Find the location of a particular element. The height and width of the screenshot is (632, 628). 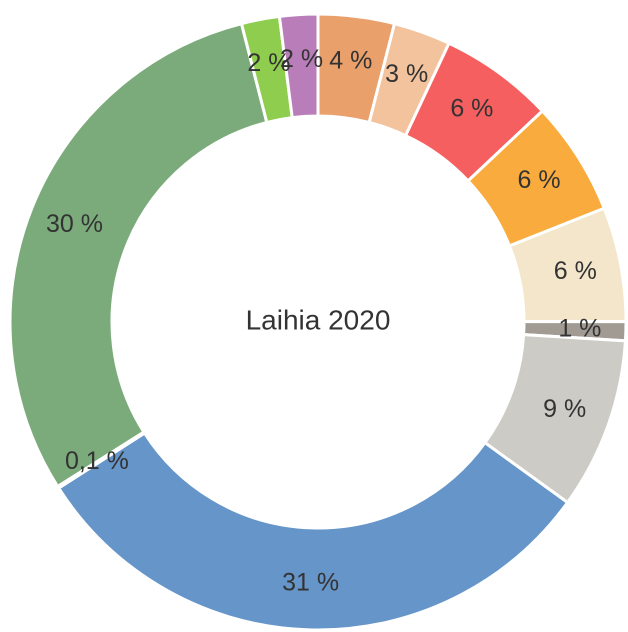

slice is located at coordinates (298, 66).